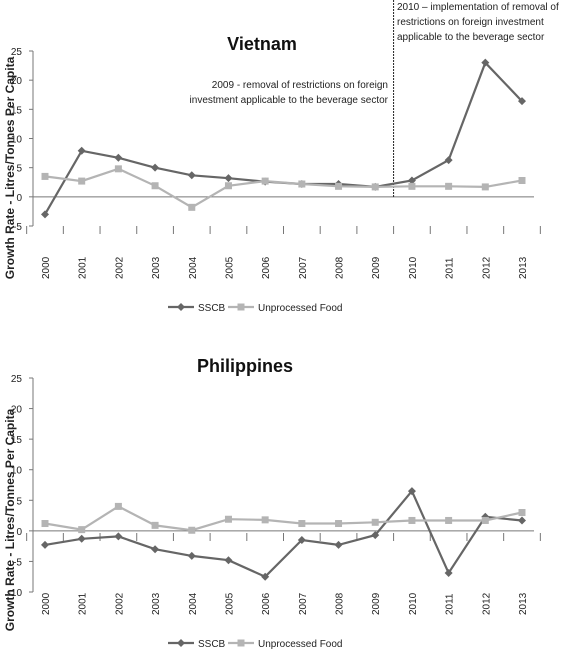  What do you see at coordinates (413, 267) in the screenshot?
I see `x-tick-label: 2010` at bounding box center [413, 267].